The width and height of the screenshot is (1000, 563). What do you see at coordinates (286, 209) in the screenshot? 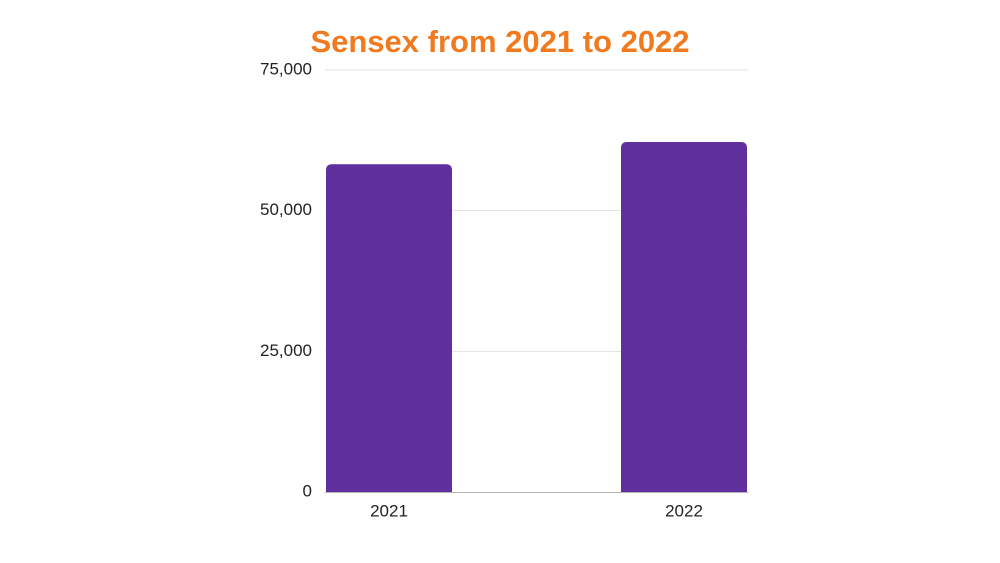
I see `y-tick-label: 50,000` at bounding box center [286, 209].